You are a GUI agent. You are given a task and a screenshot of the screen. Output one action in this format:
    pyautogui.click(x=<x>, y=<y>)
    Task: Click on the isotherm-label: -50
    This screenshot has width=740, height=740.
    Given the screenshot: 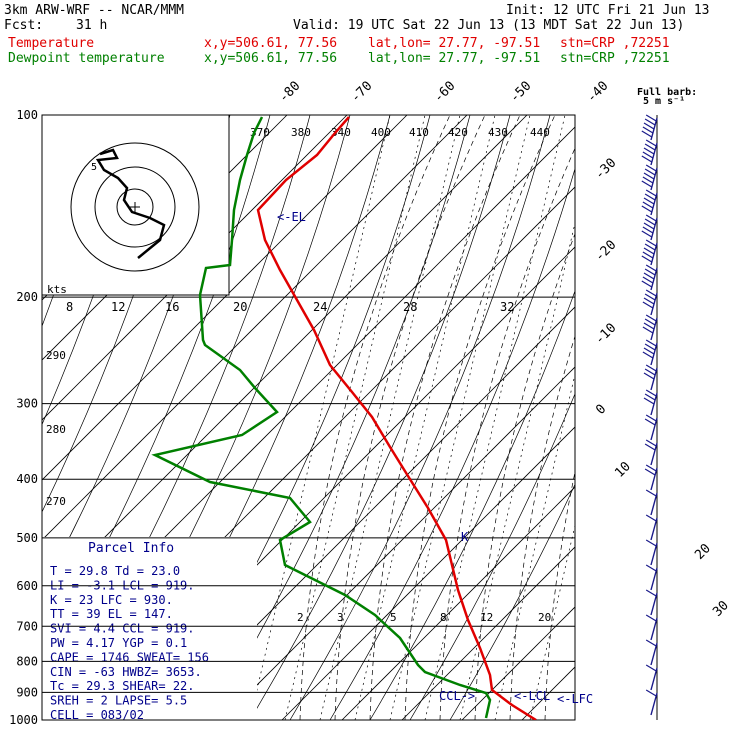 What is the action you would take?
    pyautogui.click(x=520, y=92)
    